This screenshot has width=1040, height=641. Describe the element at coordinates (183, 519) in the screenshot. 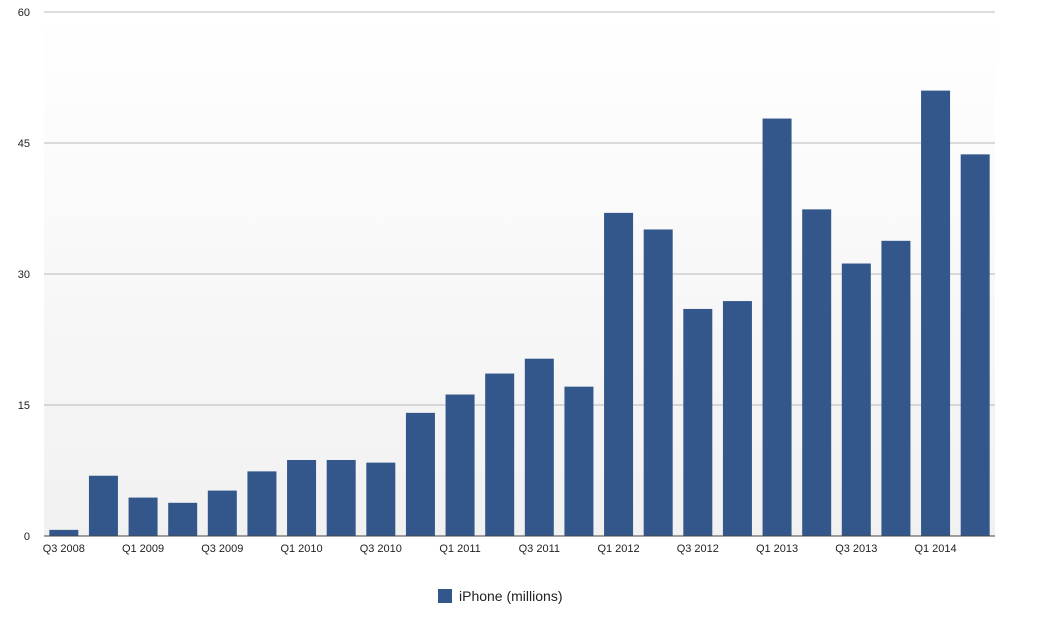

I see `bar-q2-2009` at that location.